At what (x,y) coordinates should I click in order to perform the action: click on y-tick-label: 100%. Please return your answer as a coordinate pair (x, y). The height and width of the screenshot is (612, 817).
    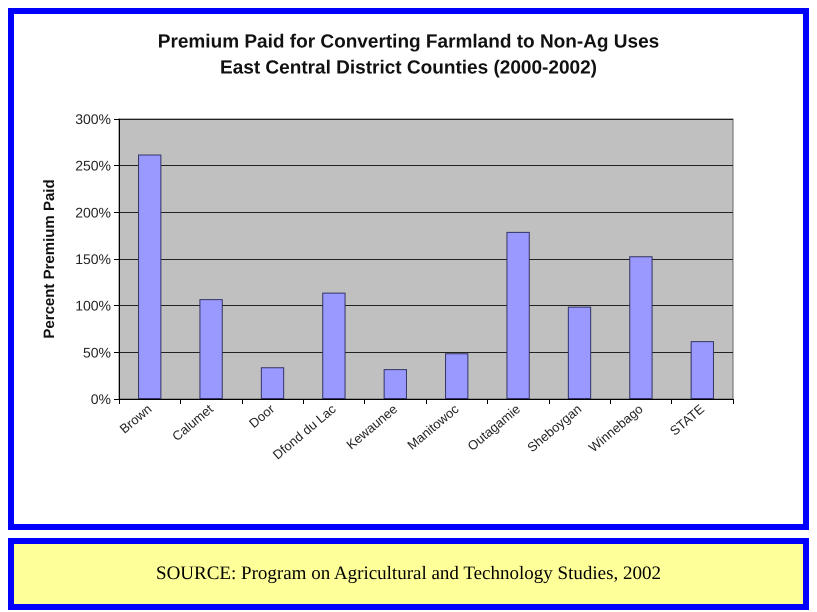
    Looking at the image, I should click on (93, 306).